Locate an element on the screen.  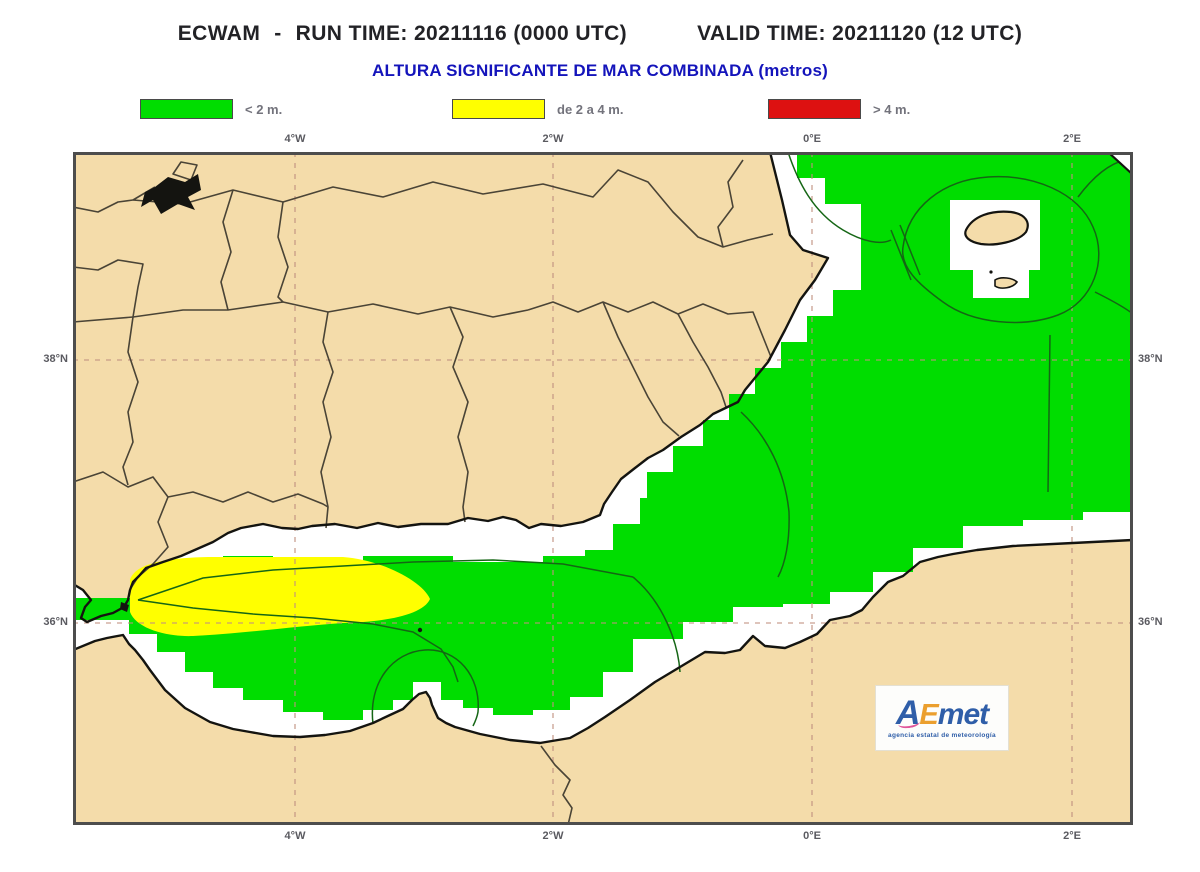
y-tick-right-36n: 36°N is located at coordinates (1150, 622).